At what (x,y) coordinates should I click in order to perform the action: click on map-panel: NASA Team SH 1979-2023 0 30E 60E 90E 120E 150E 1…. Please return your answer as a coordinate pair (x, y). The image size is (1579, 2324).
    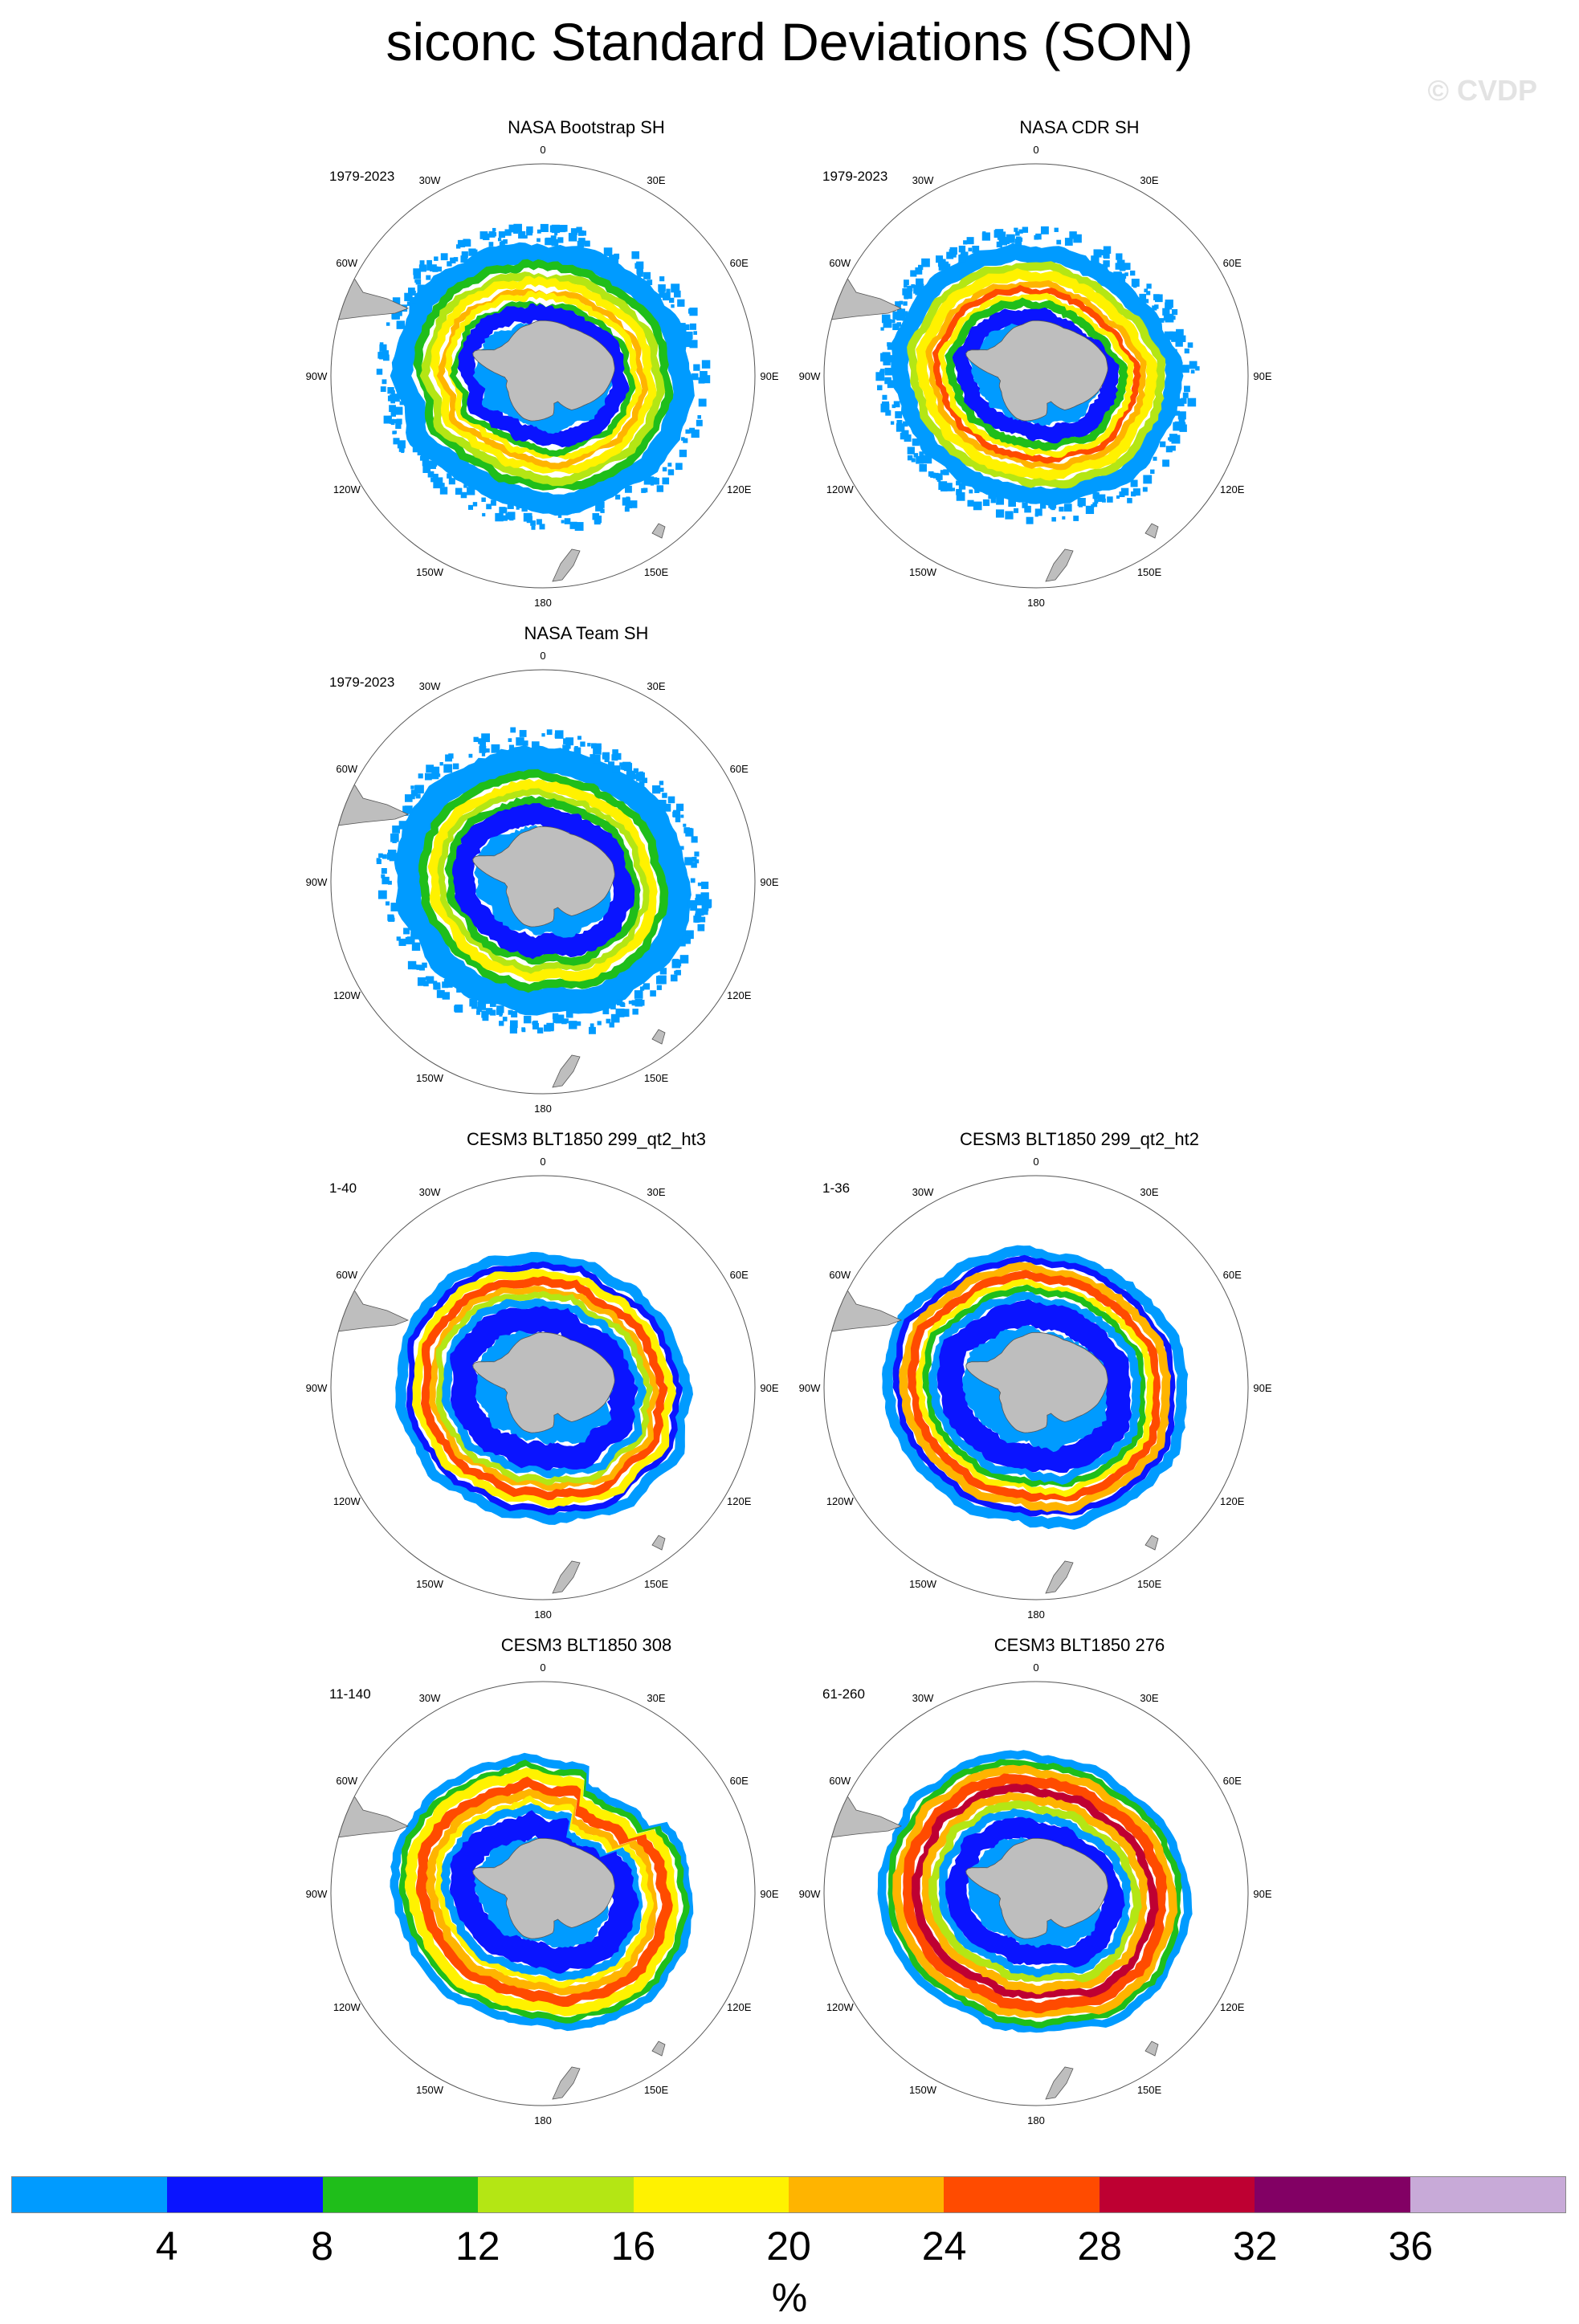
    Looking at the image, I should click on (586, 880).